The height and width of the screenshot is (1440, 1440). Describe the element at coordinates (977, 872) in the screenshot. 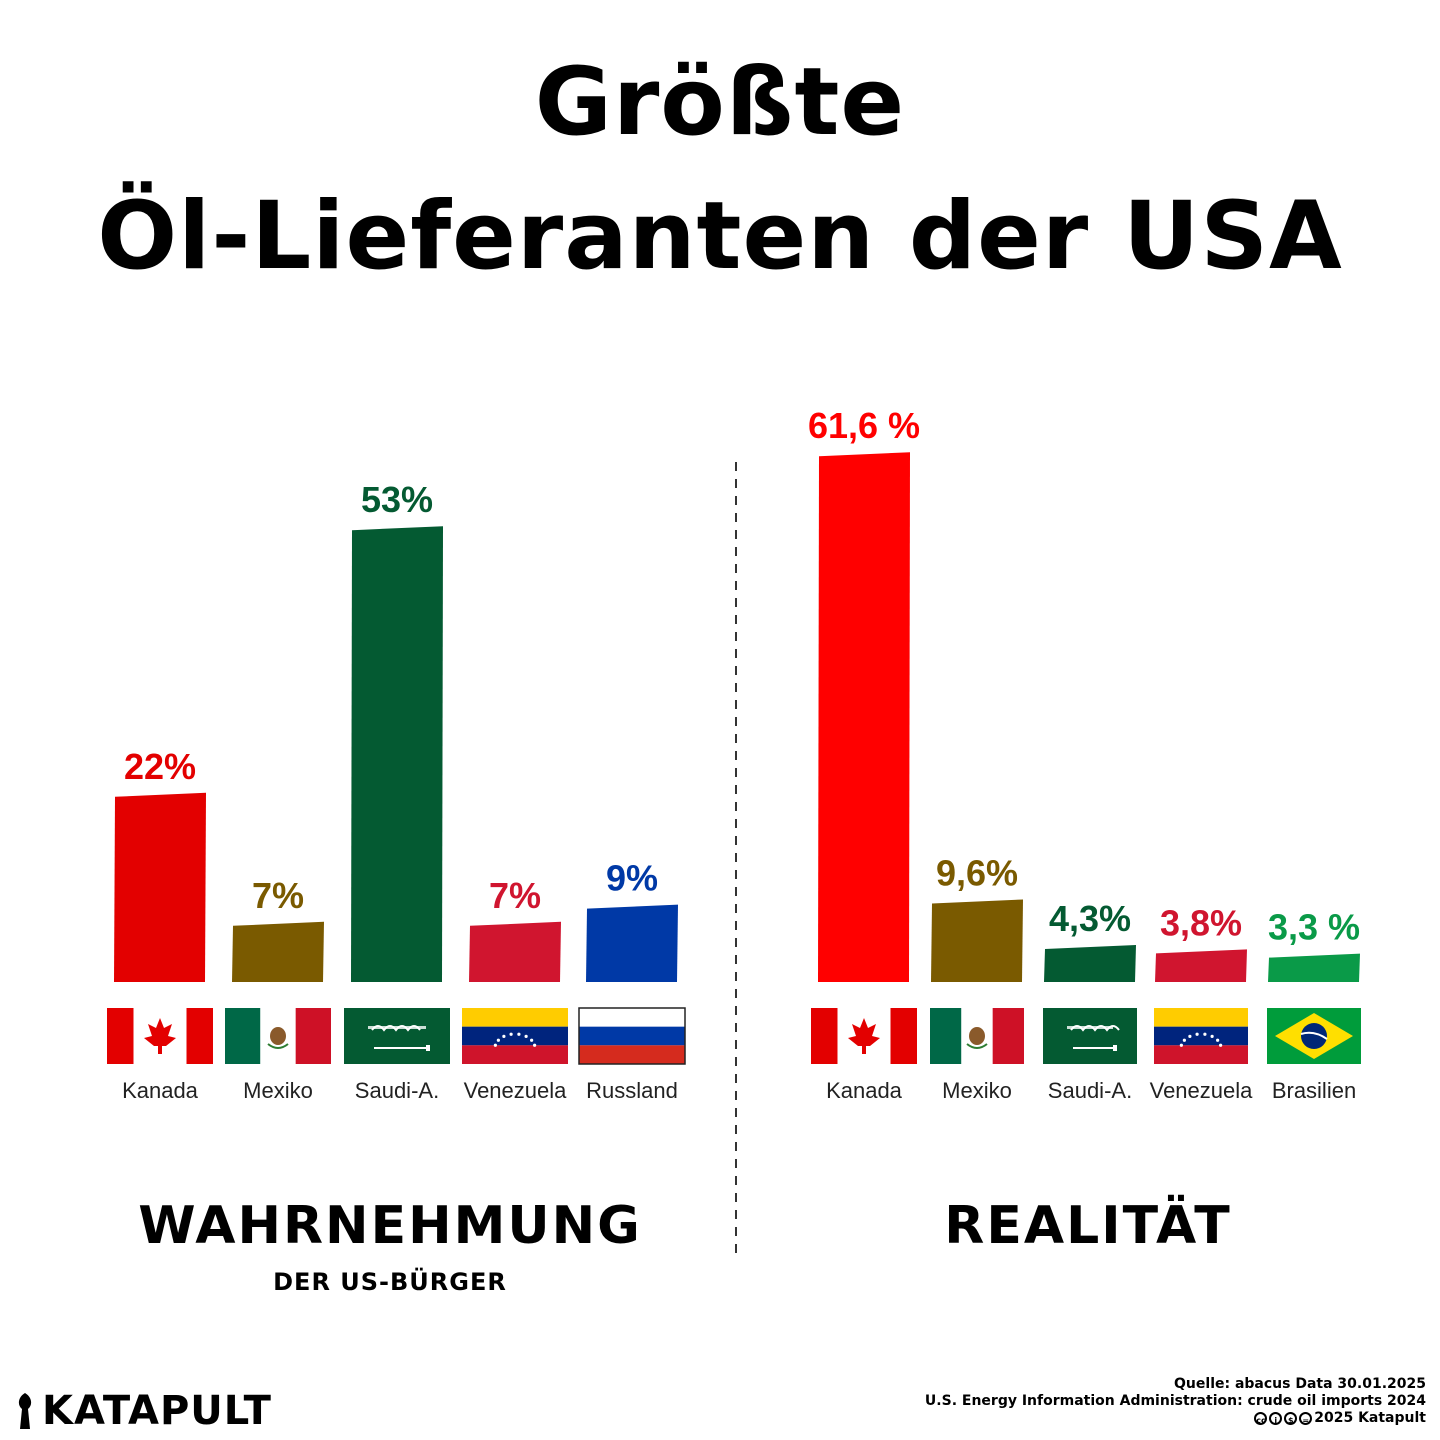

I see `value-label: 9,6%` at that location.